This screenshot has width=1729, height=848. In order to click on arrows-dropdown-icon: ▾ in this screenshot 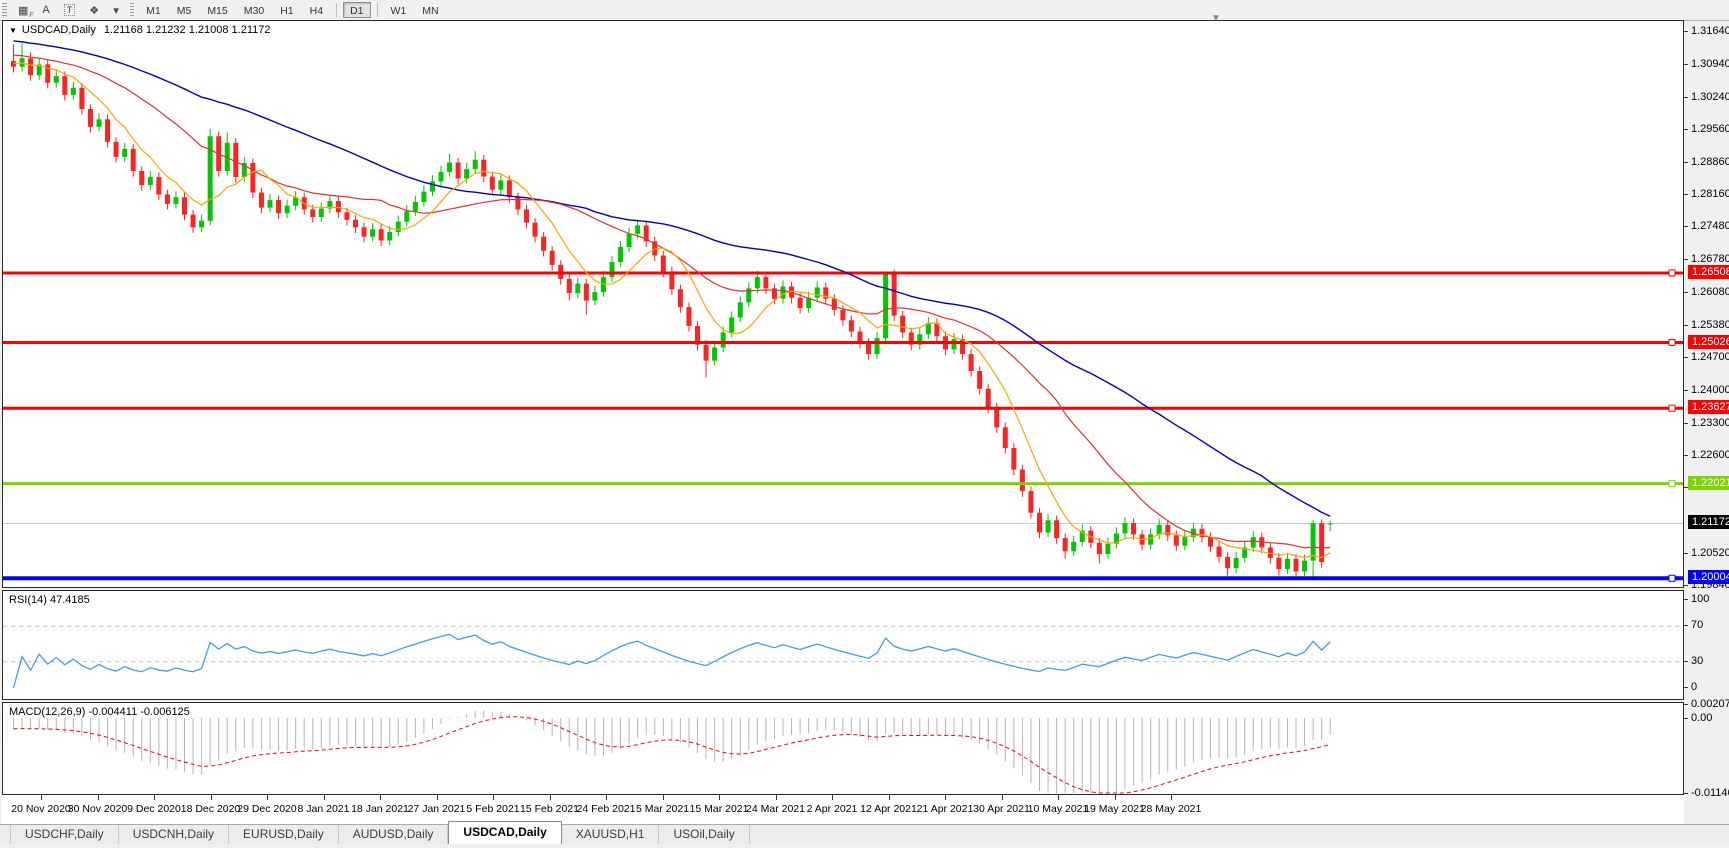, I will do `click(116, 10)`.